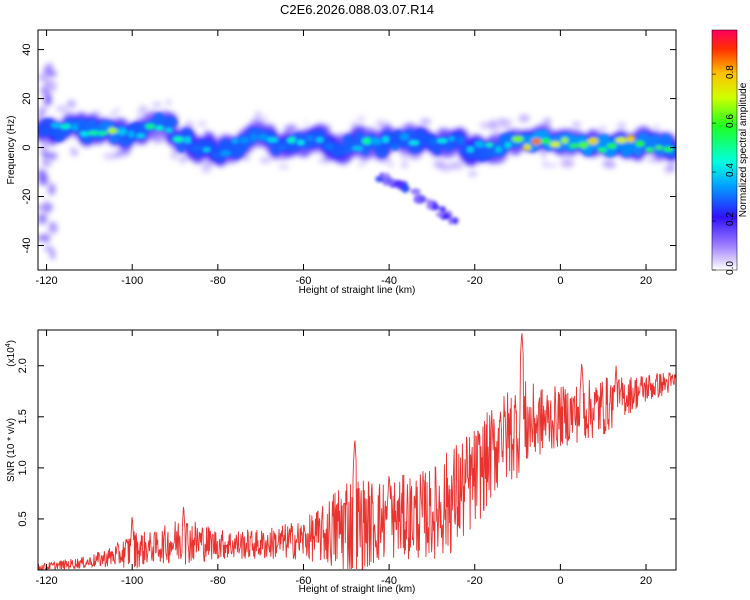  Describe the element at coordinates (23, 518) in the screenshot. I see `snr-y-tick-label: 0.5` at that location.